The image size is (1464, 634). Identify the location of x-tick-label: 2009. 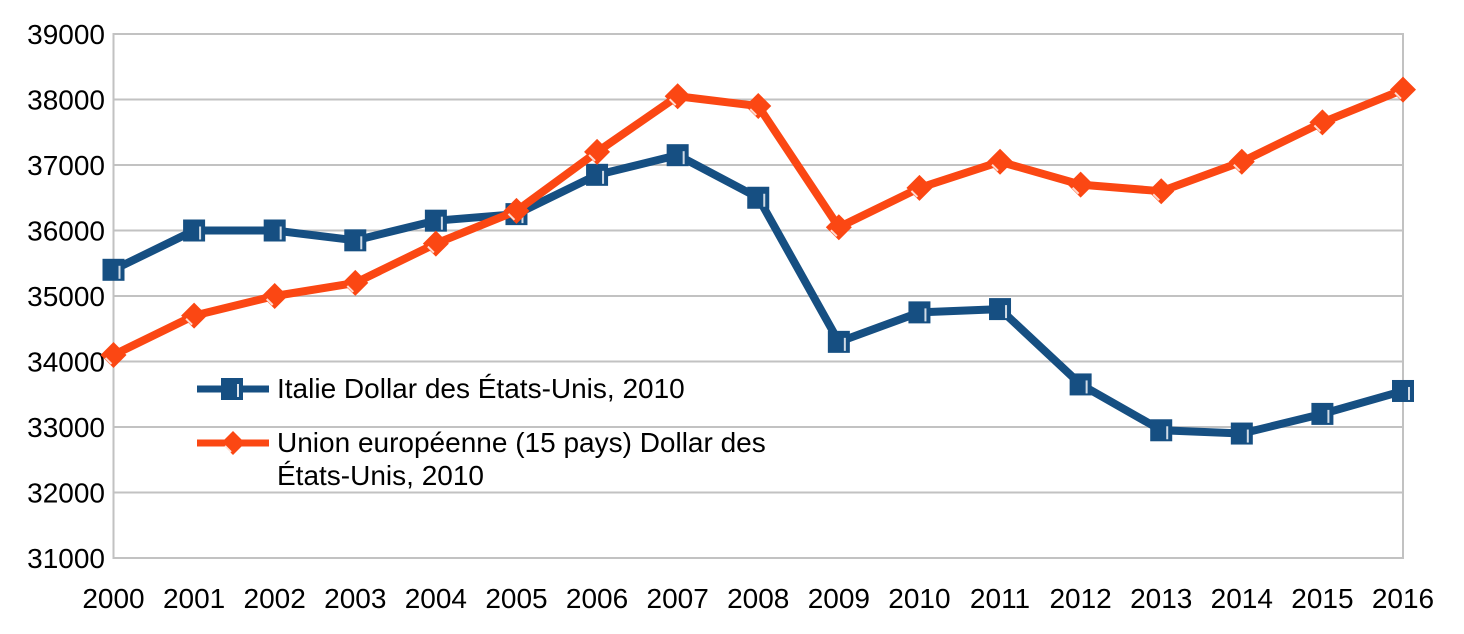
(839, 598).